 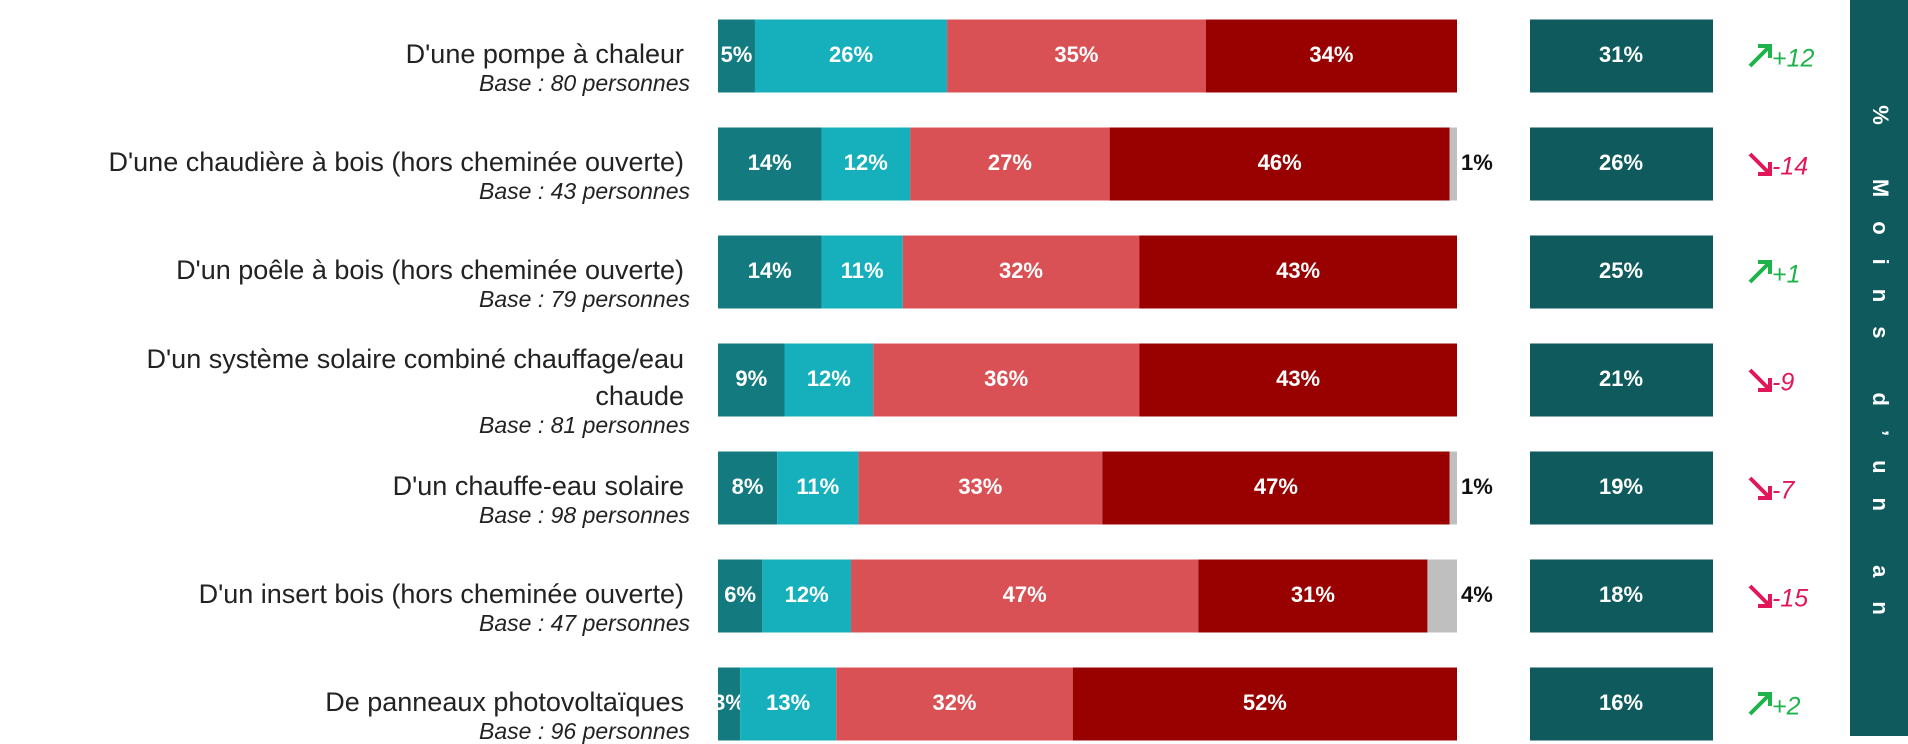 I want to click on total-label: 31%, so click(x=1621, y=54).